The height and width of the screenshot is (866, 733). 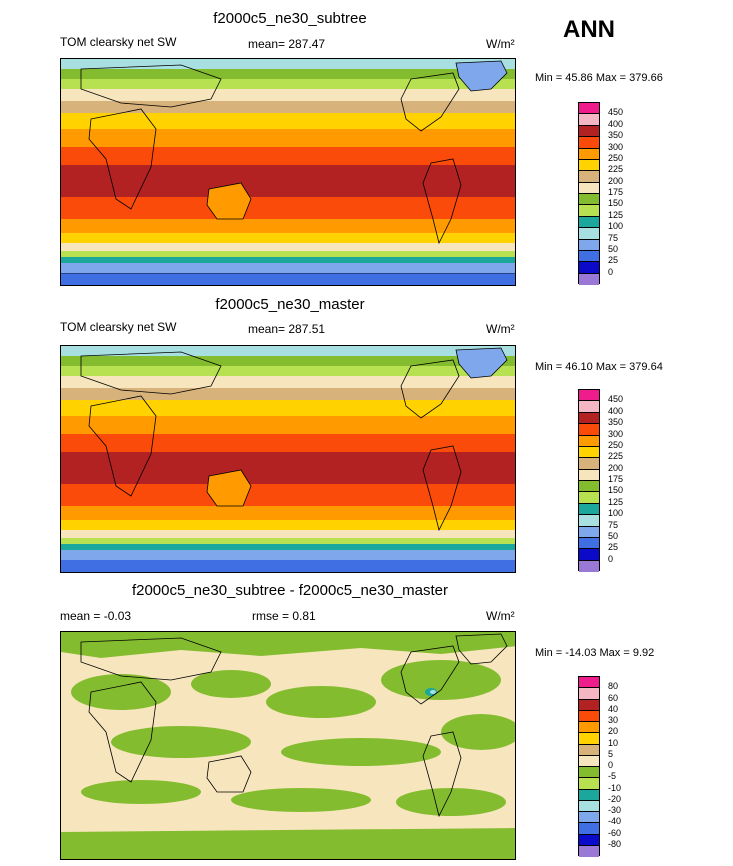 I want to click on colorbar-level-label: 350, so click(x=616, y=422).